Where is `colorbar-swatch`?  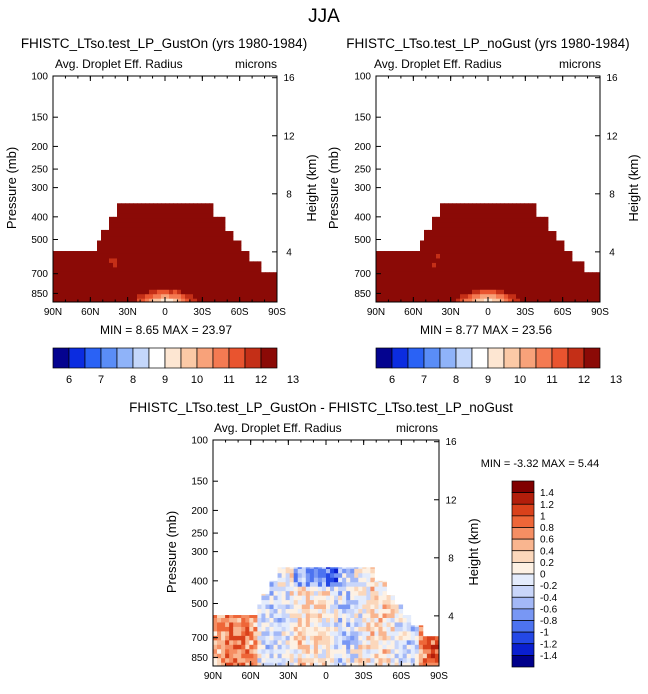
colorbar-swatch is located at coordinates (496, 358).